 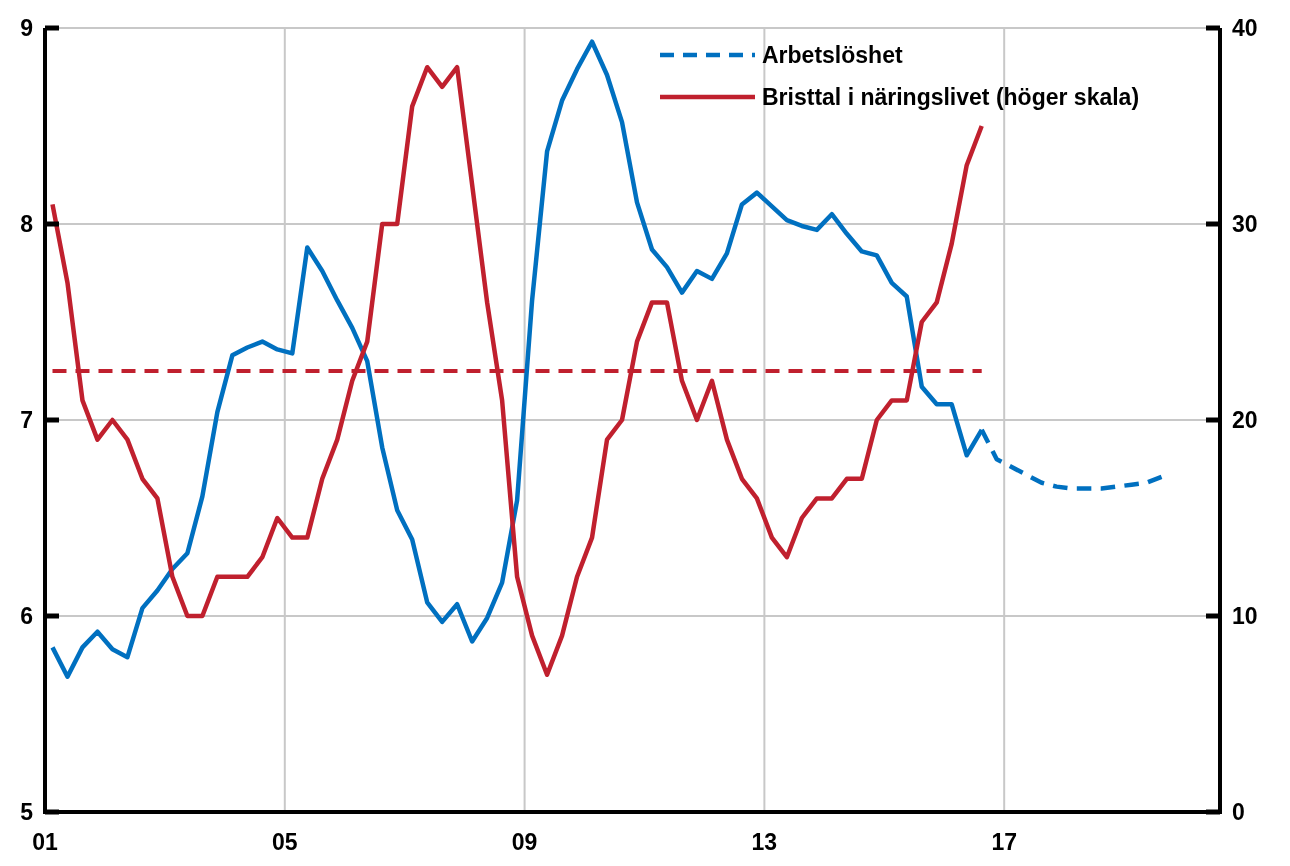 I want to click on legend-label: Arbetslöshet, so click(x=832, y=55).